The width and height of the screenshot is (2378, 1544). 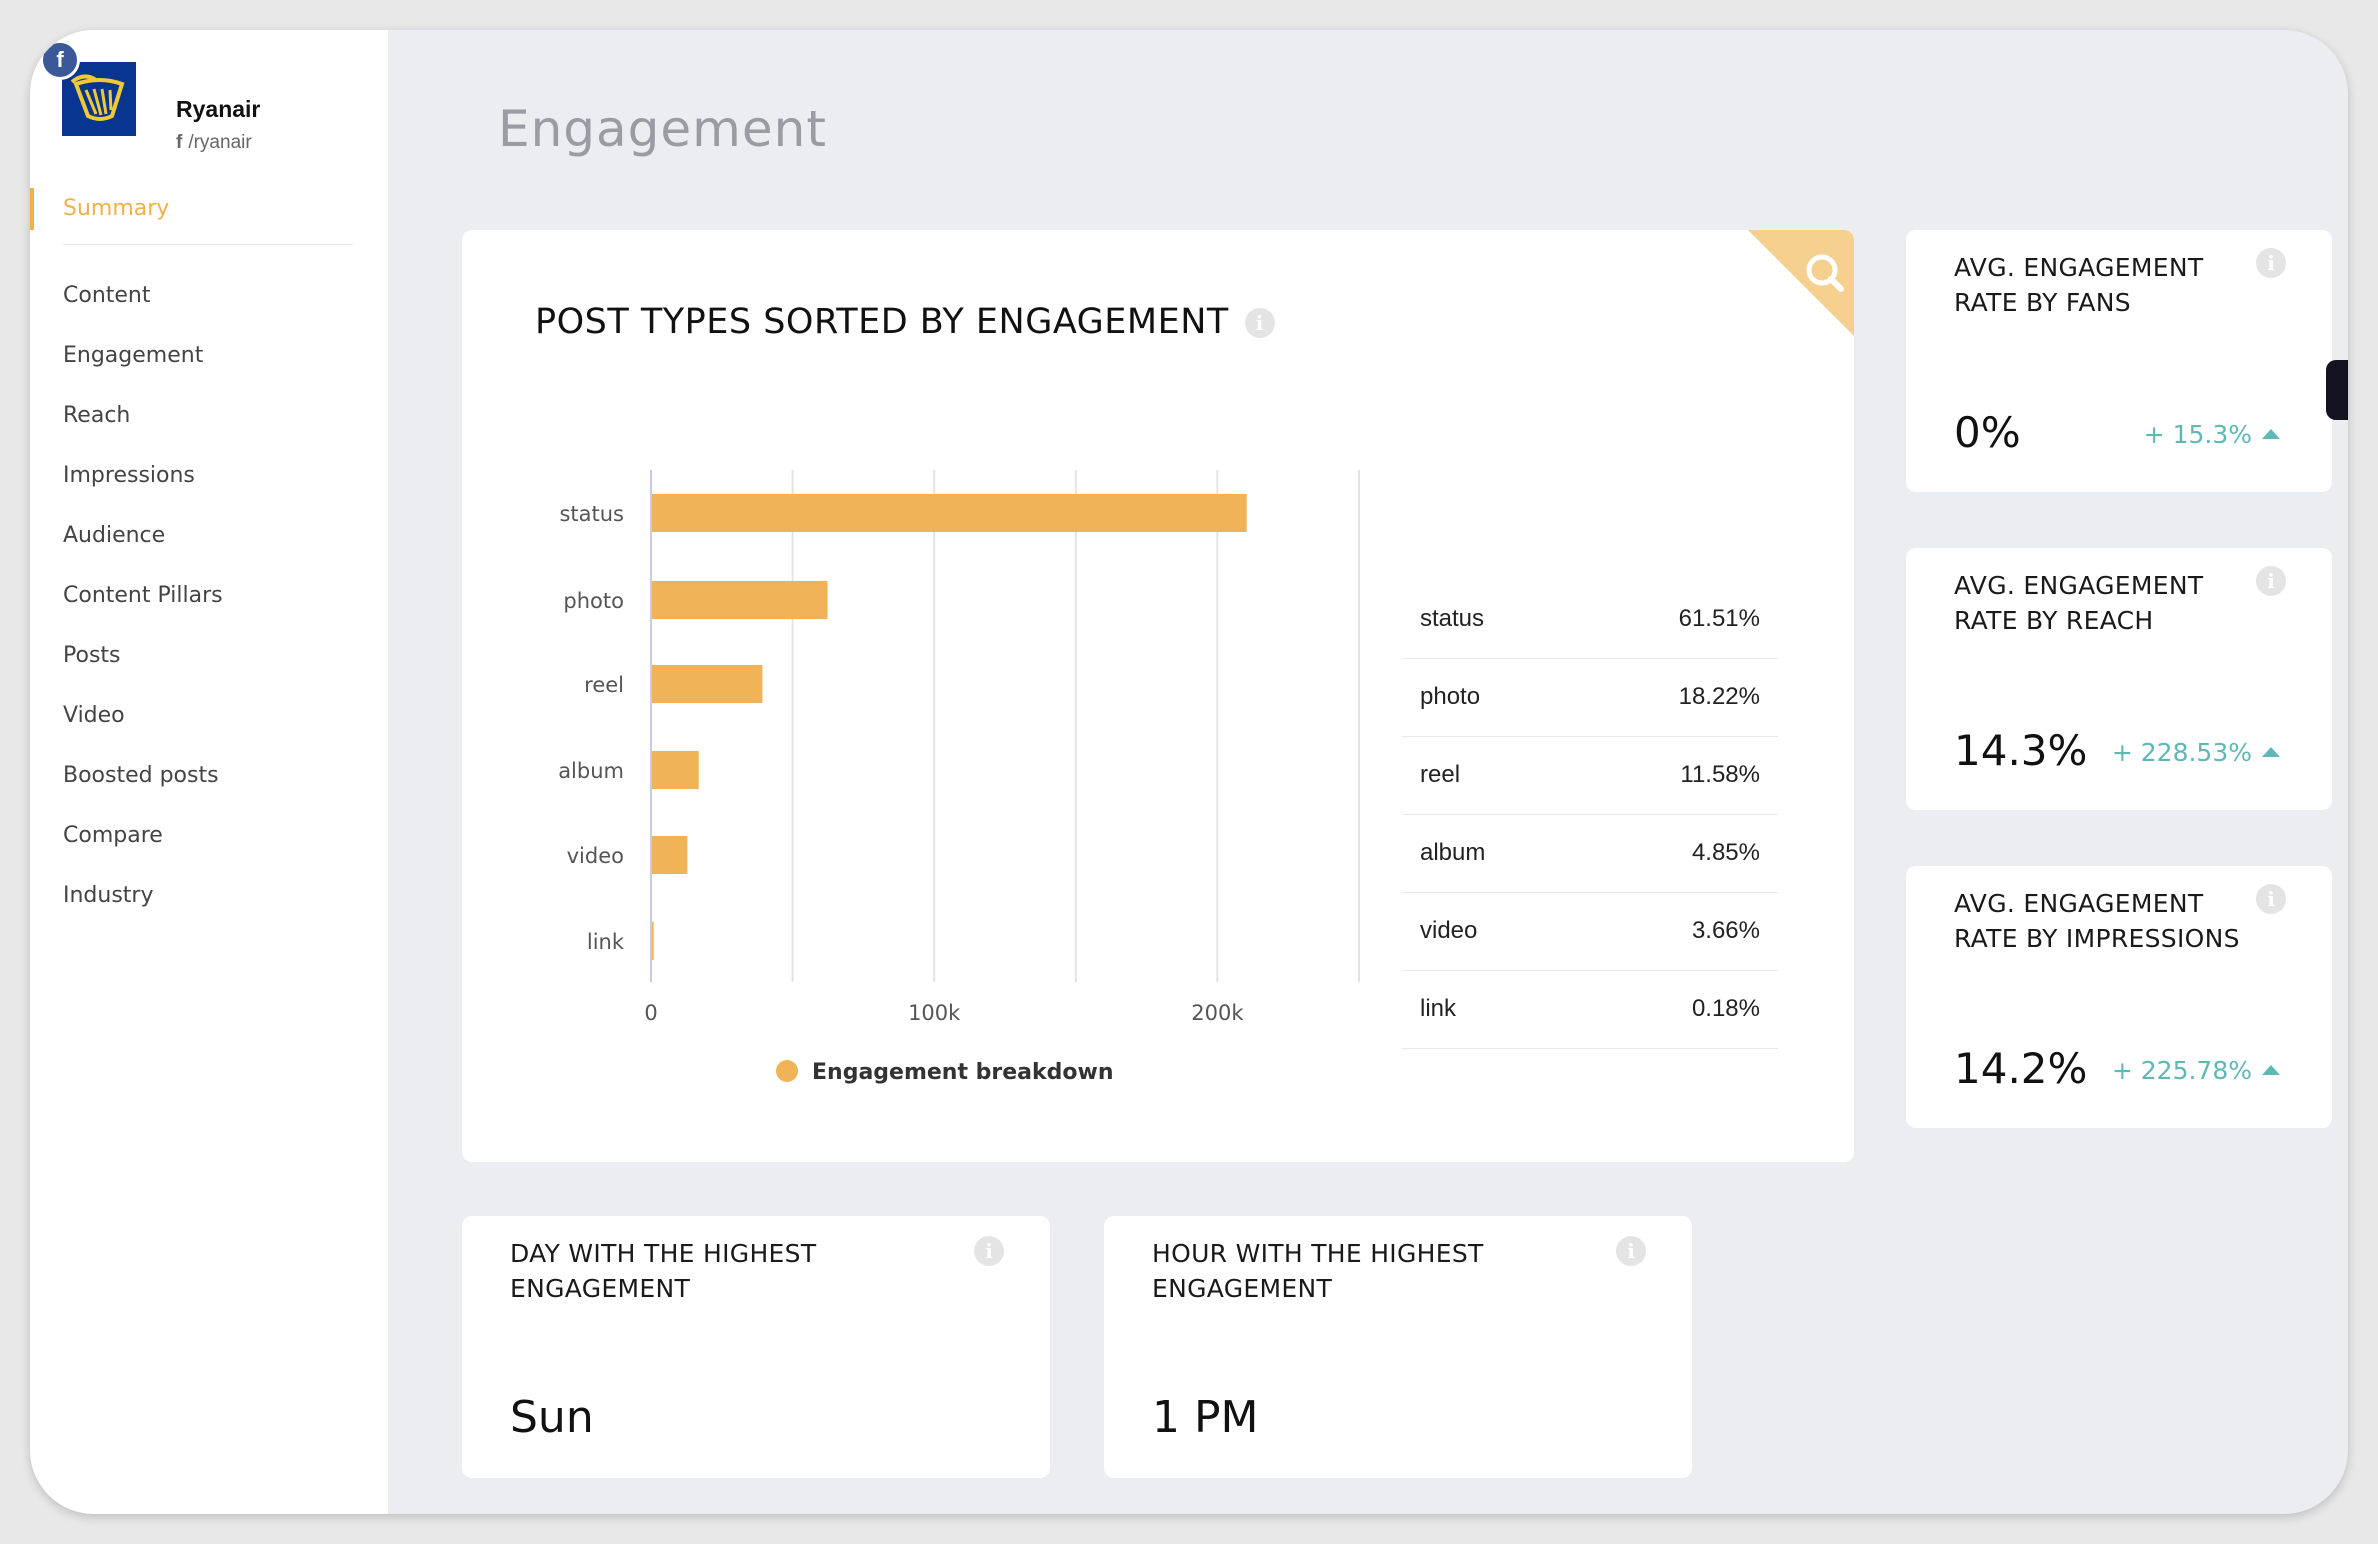 What do you see at coordinates (1217, 1013) in the screenshot?
I see `x-tick-label: 200k` at bounding box center [1217, 1013].